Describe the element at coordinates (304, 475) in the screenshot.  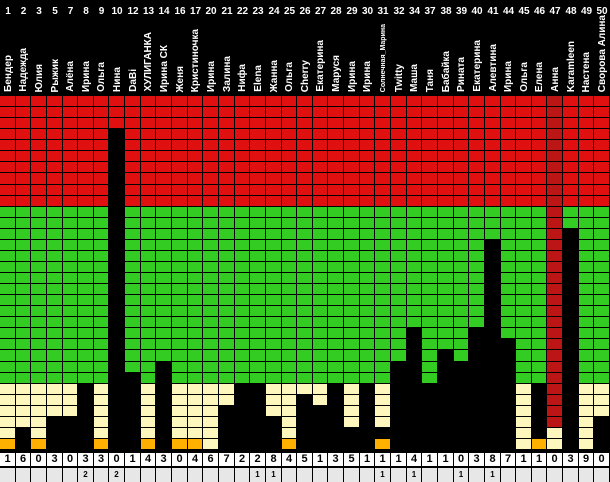
I see `extra-cell` at that location.